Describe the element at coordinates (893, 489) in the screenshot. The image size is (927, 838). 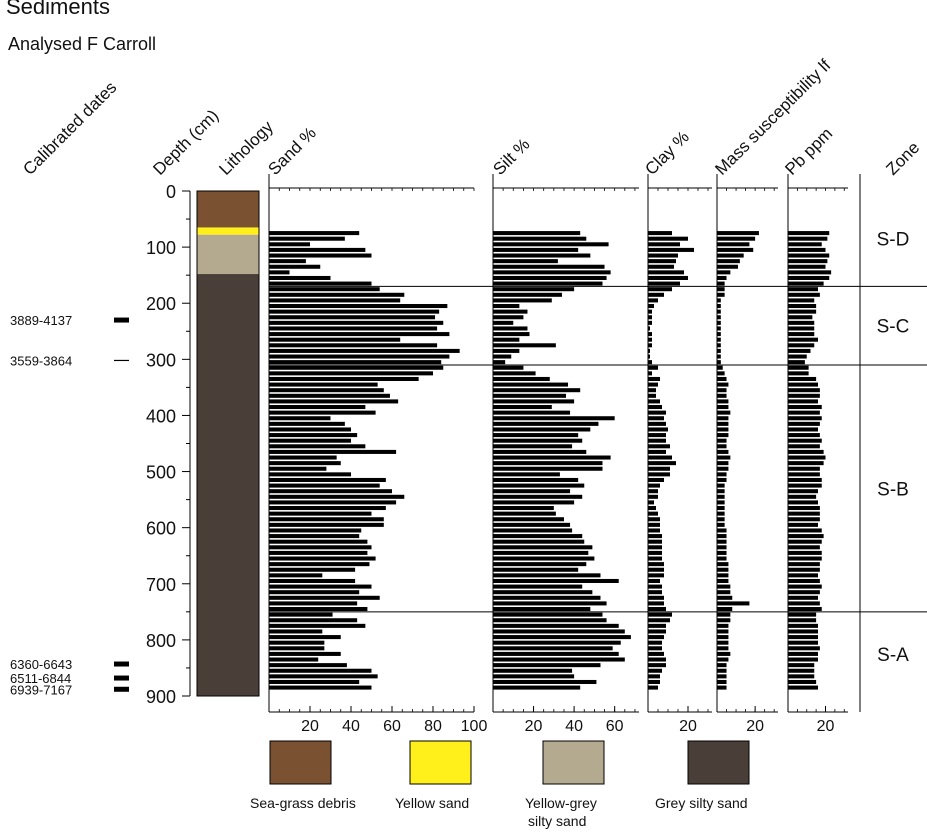
I see `zone-label: S-B` at that location.